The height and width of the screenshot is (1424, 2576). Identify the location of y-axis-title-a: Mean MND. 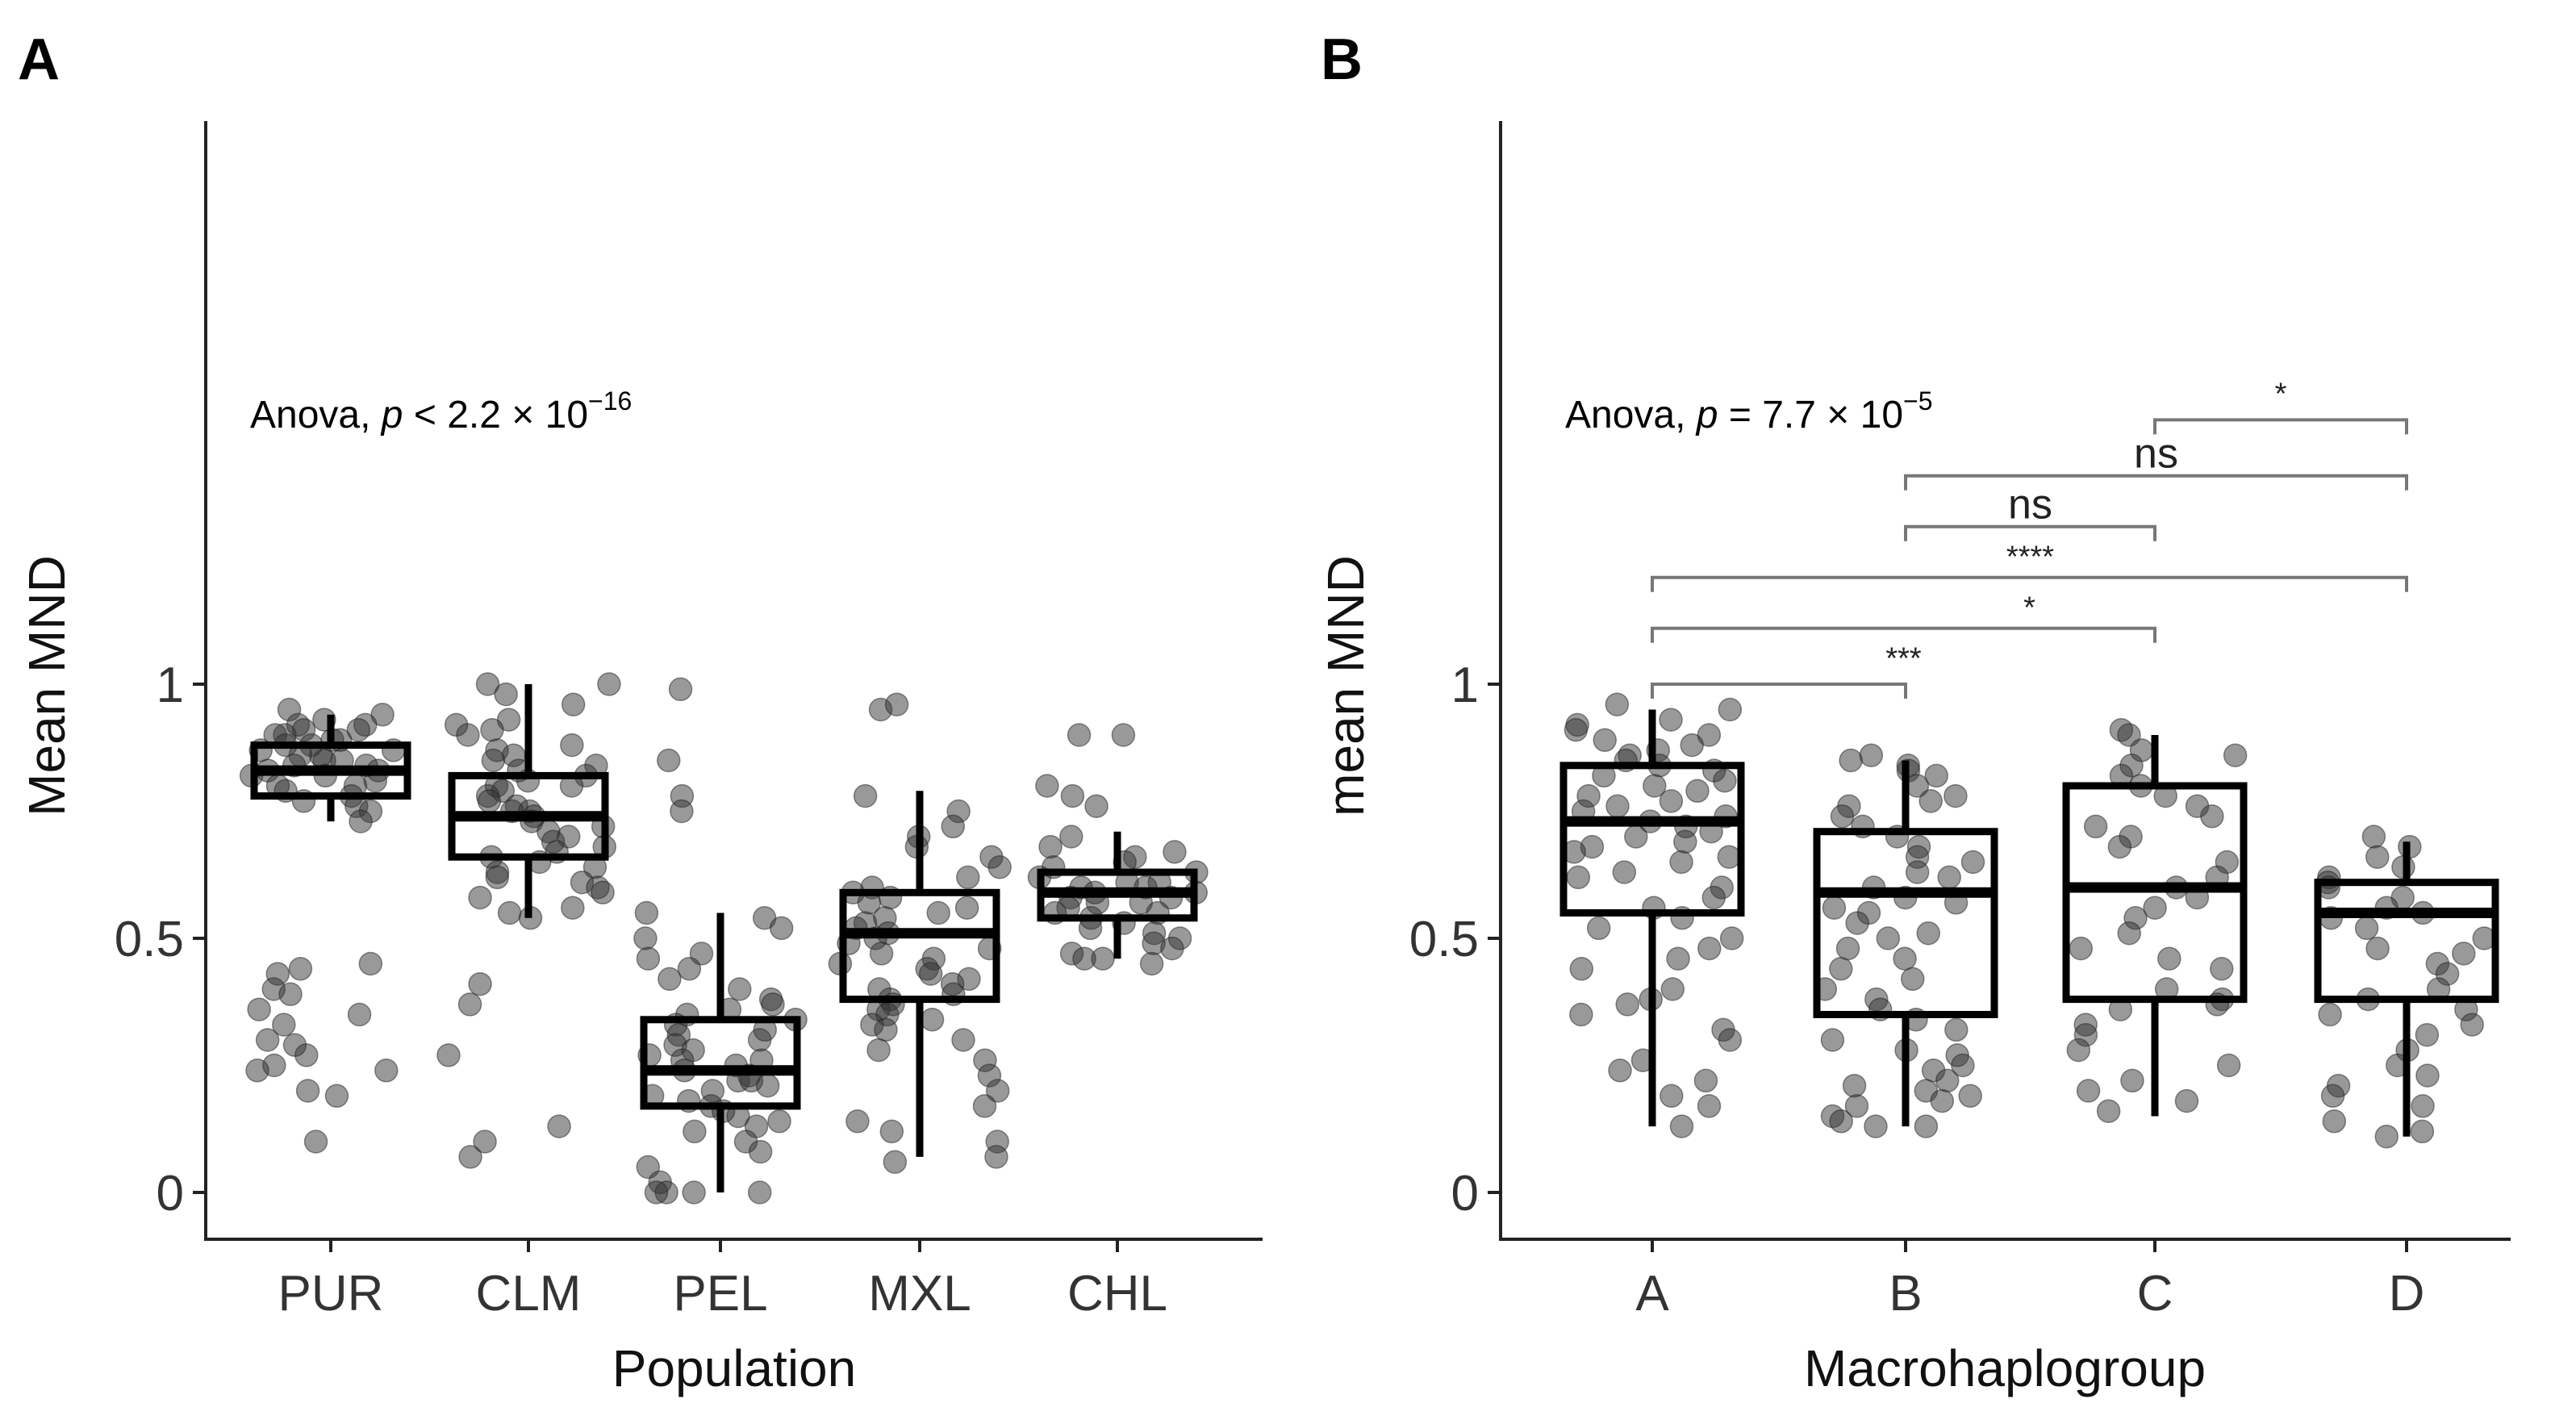
(47, 685).